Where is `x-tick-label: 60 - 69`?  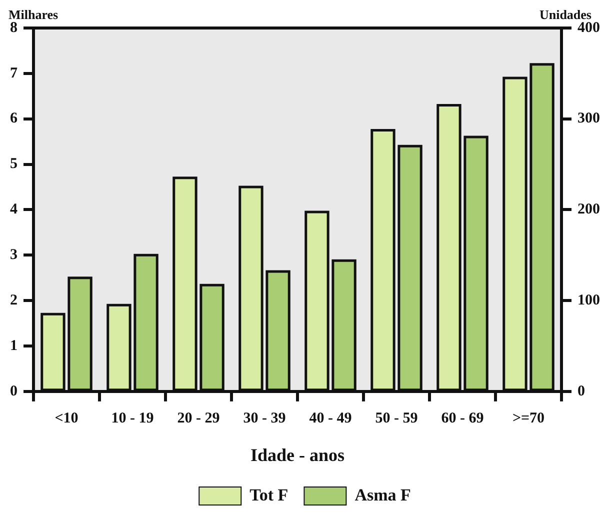
x-tick-label: 60 - 69 is located at coordinates (462, 418).